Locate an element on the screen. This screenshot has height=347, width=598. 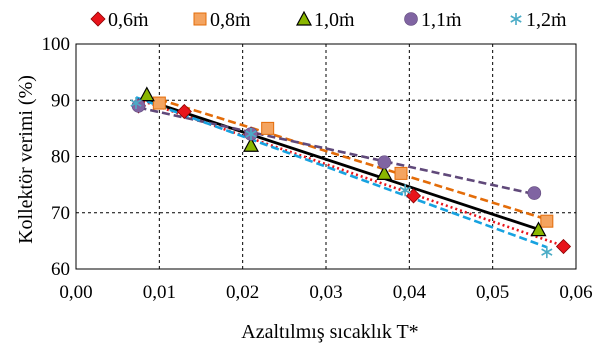
legend-label: 1,0ṁ is located at coordinates (334, 20).